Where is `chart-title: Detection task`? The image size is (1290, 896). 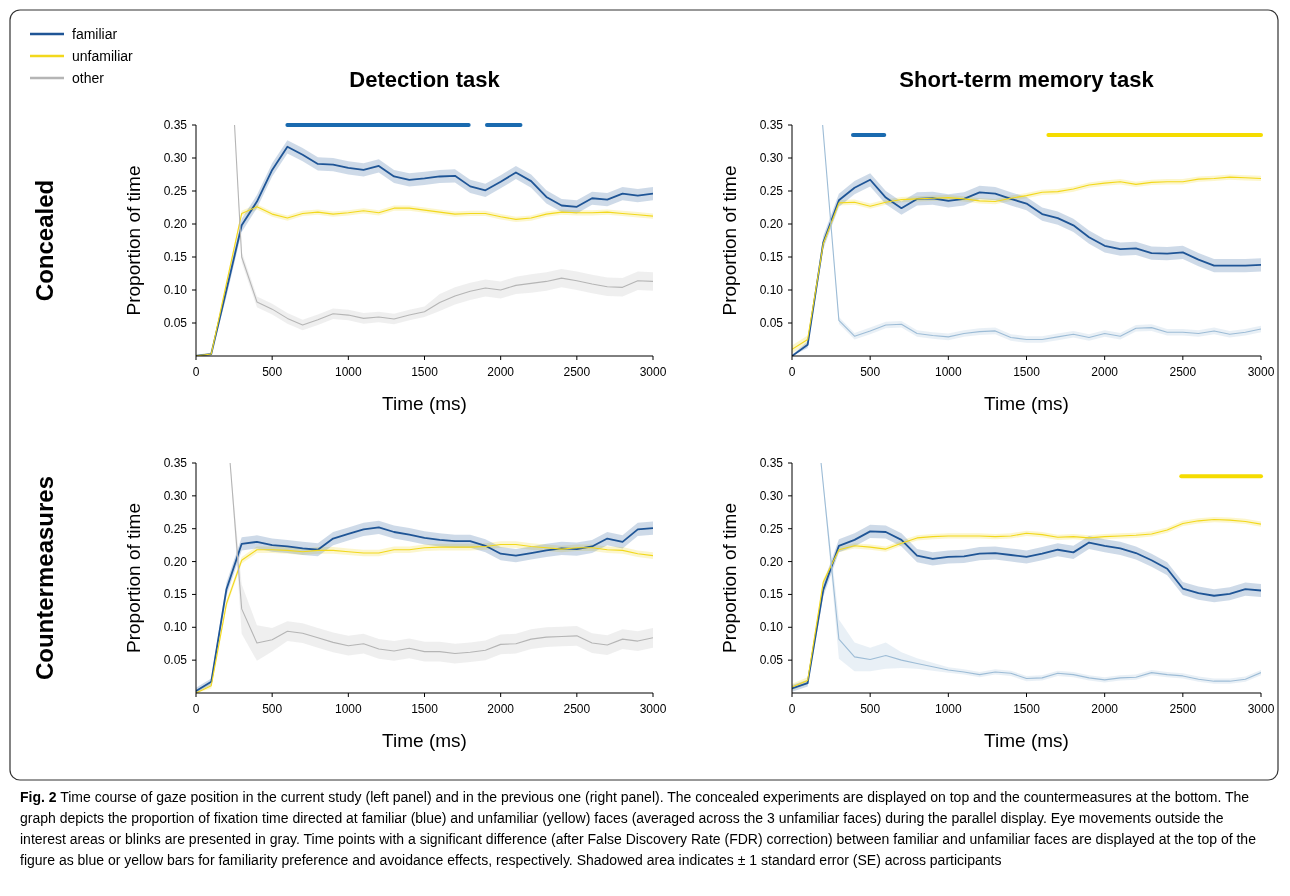 chart-title: Detection task is located at coordinates (425, 79).